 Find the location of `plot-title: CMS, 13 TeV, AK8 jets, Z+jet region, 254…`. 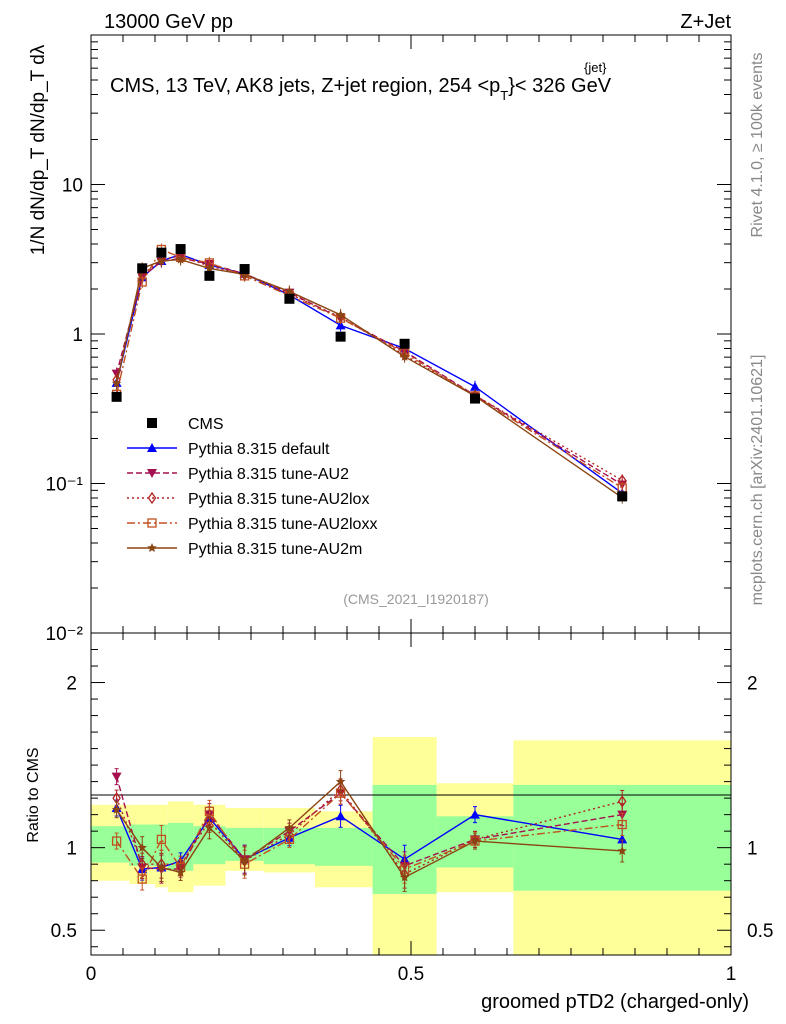

plot-title: CMS, 13 TeV, AK8 jets, Z+jet region, 254… is located at coordinates (361, 89).